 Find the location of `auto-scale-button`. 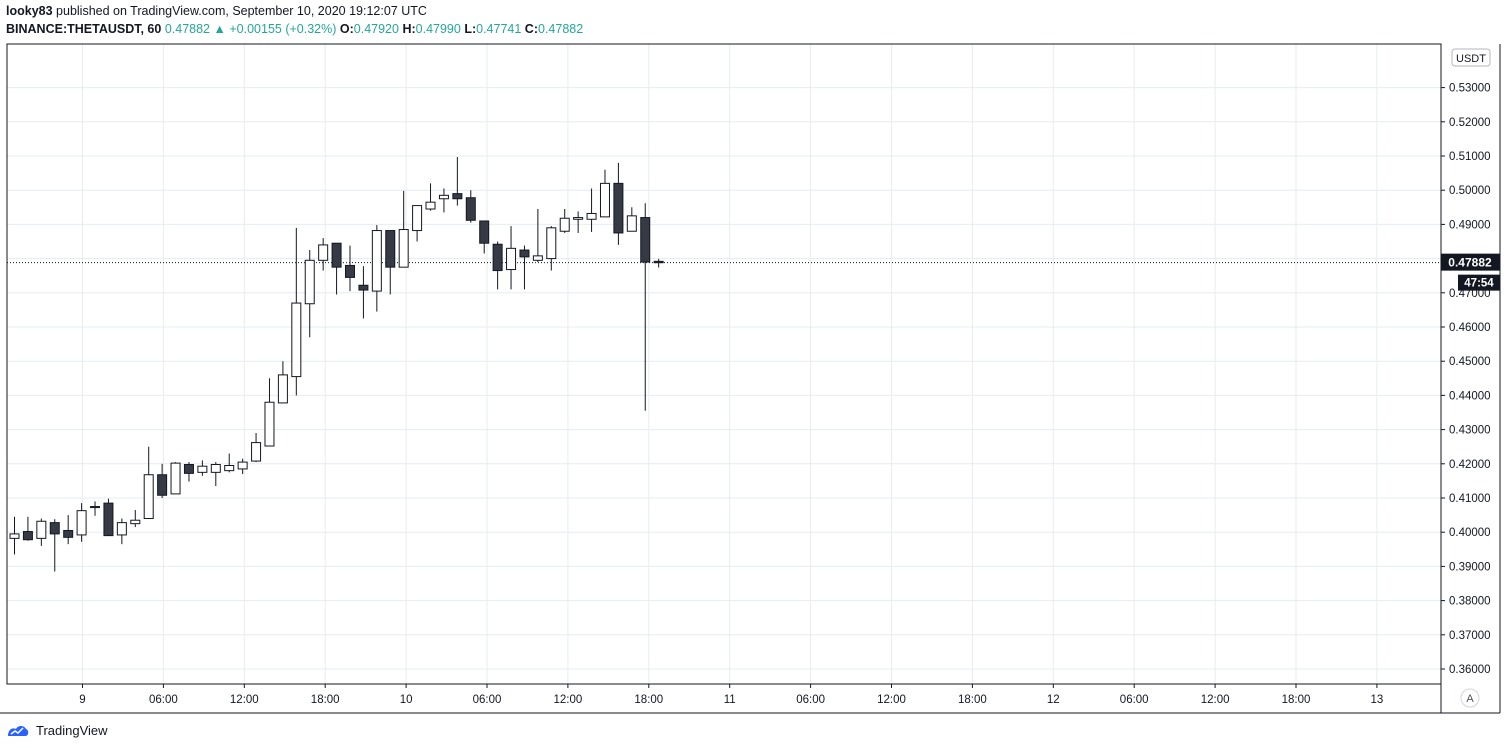

auto-scale-button is located at coordinates (1470, 698).